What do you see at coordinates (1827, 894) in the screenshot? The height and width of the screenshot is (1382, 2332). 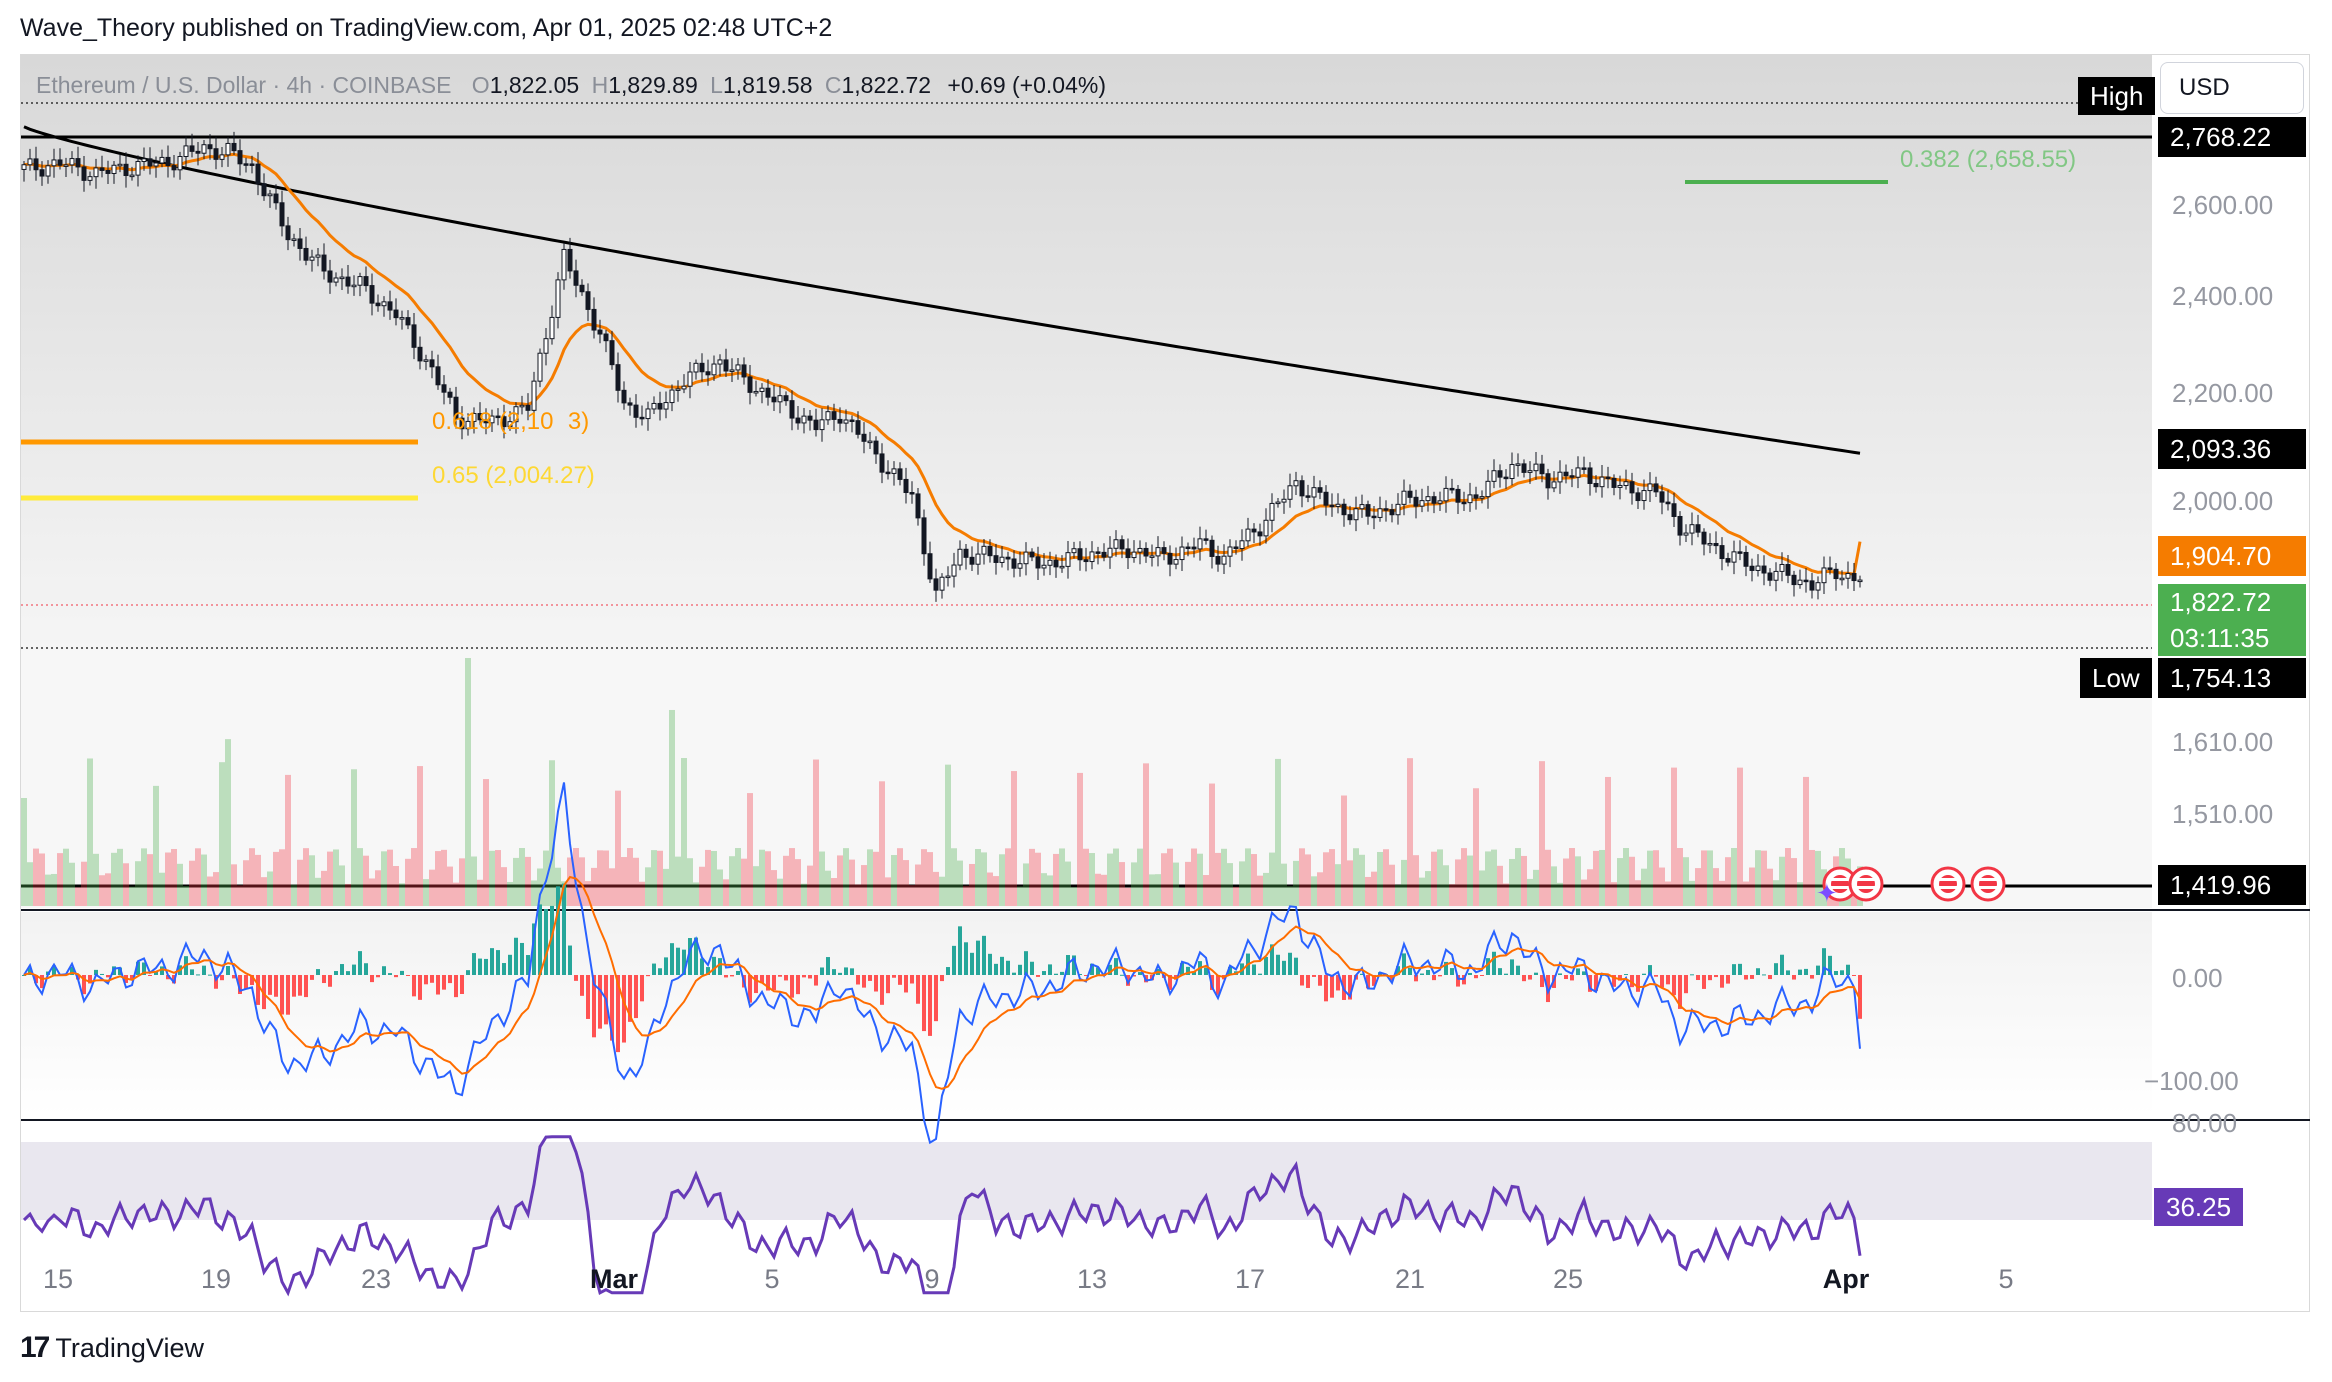 I see `sparkle-icon: ✦` at bounding box center [1827, 894].